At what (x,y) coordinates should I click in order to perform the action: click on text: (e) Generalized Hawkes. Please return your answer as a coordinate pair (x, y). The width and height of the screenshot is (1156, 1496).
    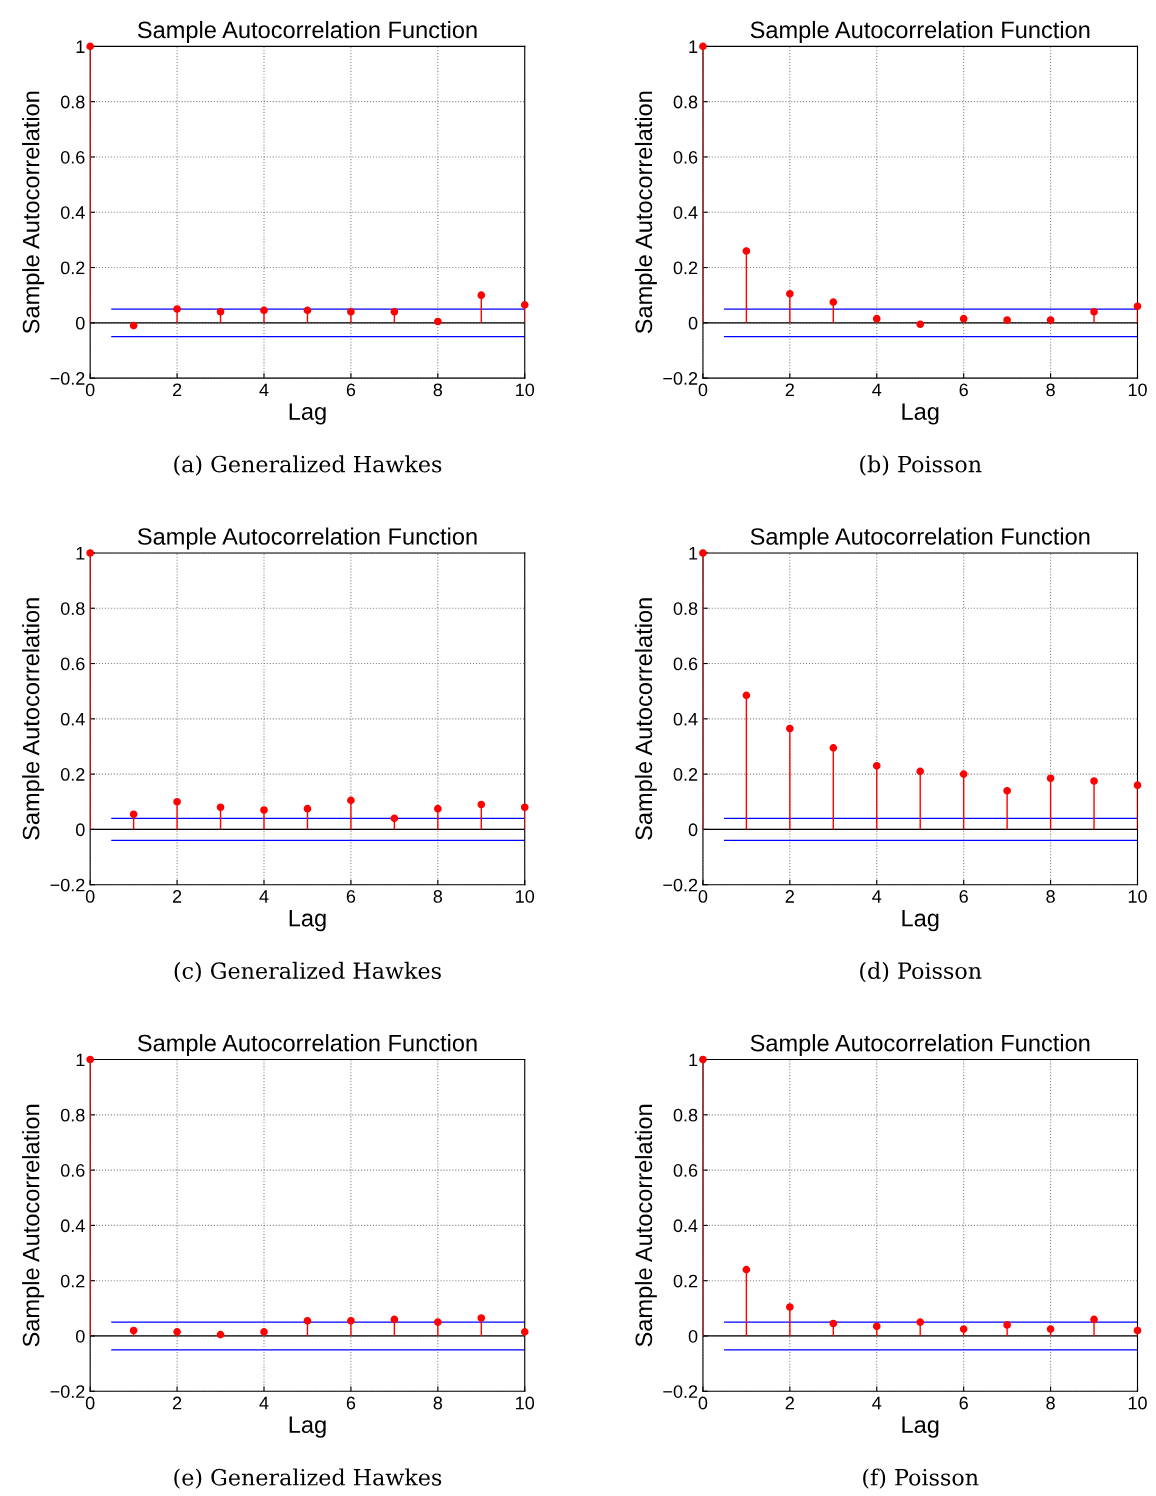
    Looking at the image, I should click on (308, 1478).